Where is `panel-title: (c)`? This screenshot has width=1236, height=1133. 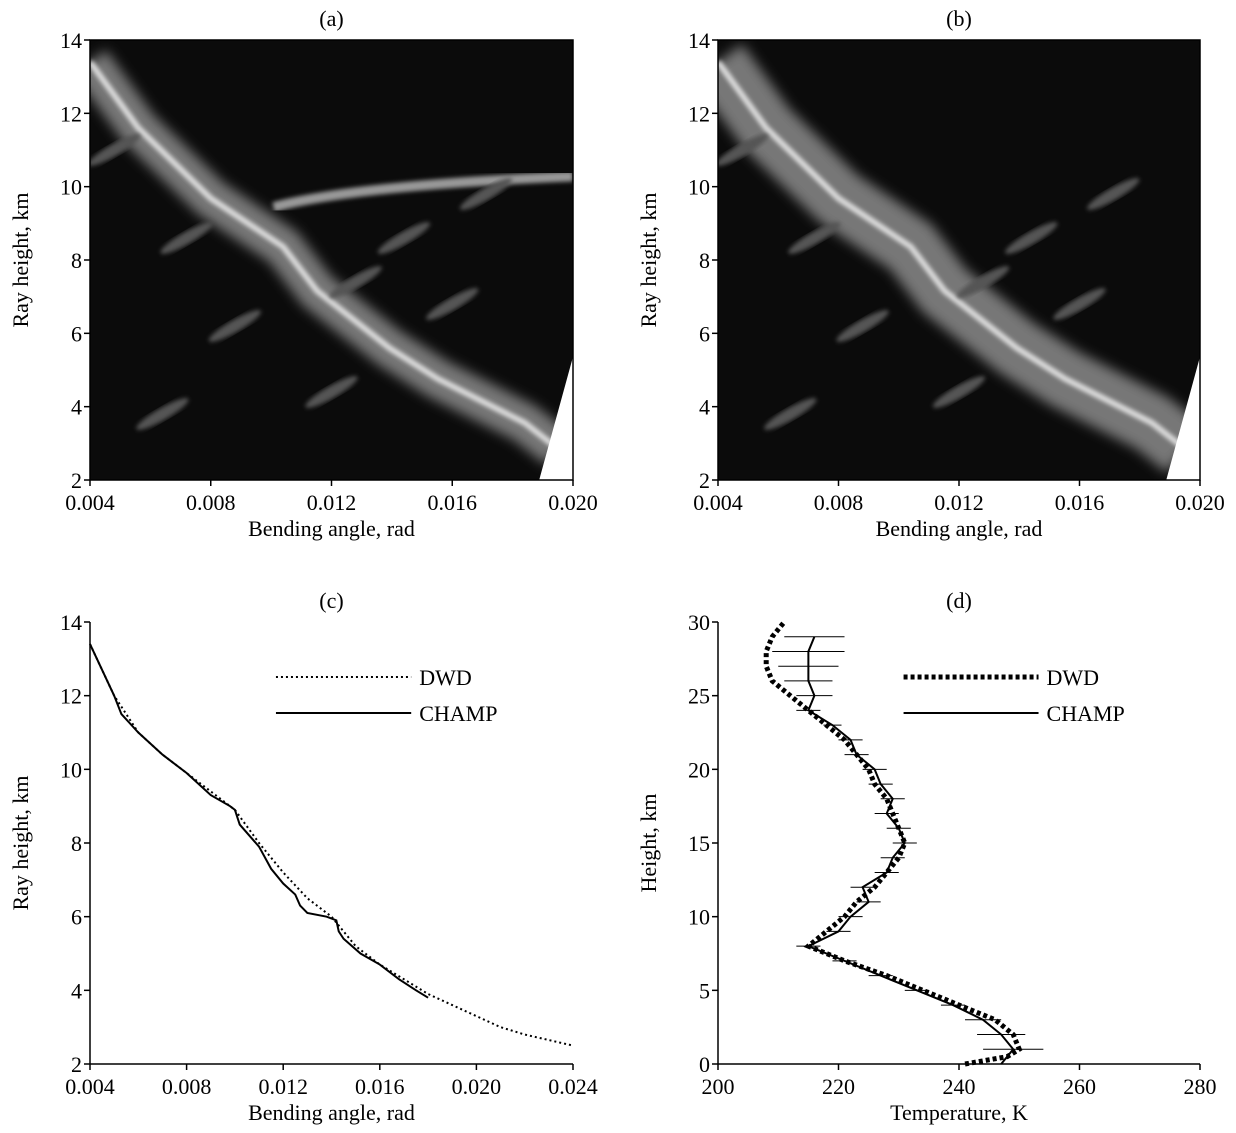
panel-title: (c) is located at coordinates (331, 600).